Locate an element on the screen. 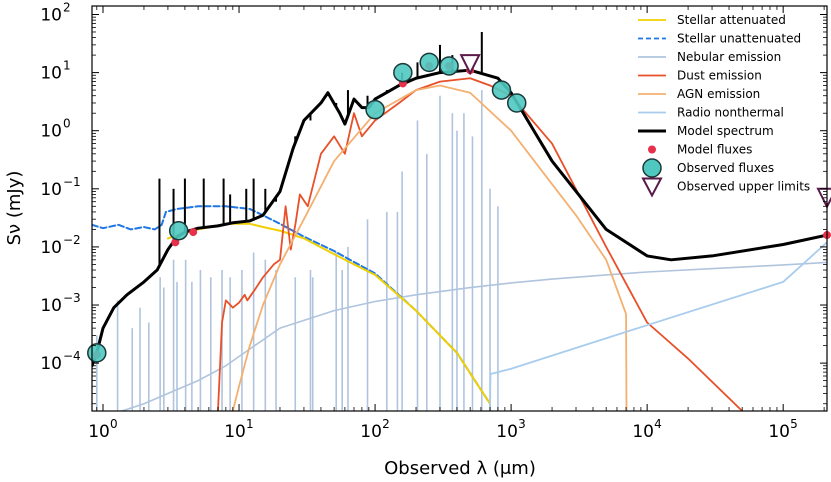 The width and height of the screenshot is (831, 482). y-tick-exponent: −1 is located at coordinates (72, 182).